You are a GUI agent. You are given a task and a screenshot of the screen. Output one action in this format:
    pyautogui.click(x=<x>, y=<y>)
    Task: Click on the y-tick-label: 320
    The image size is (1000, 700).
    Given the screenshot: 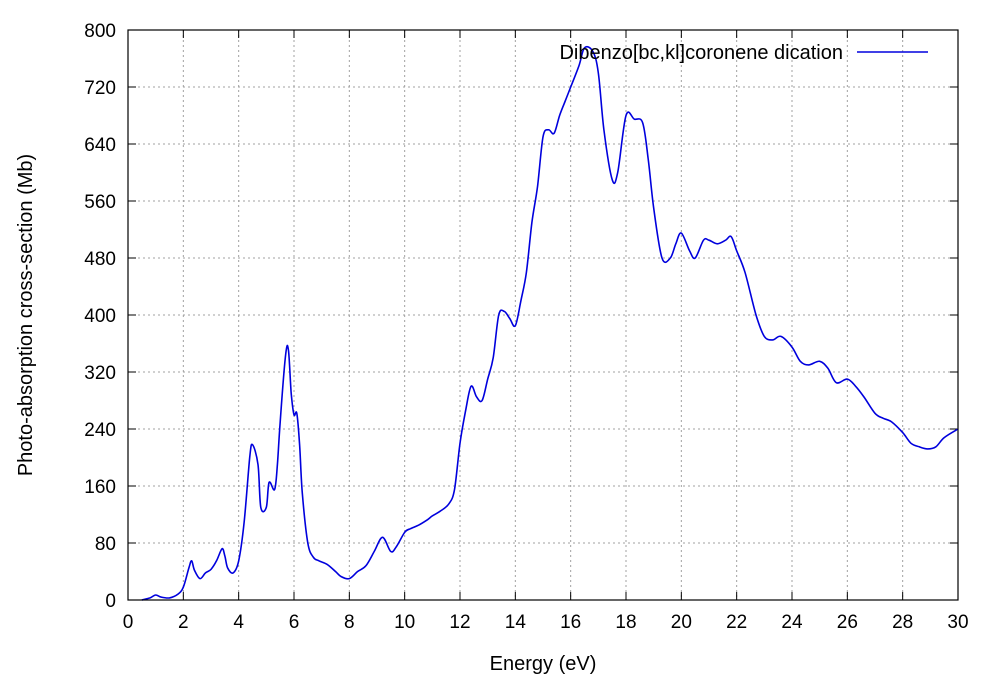 What is the action you would take?
    pyautogui.click(x=100, y=373)
    